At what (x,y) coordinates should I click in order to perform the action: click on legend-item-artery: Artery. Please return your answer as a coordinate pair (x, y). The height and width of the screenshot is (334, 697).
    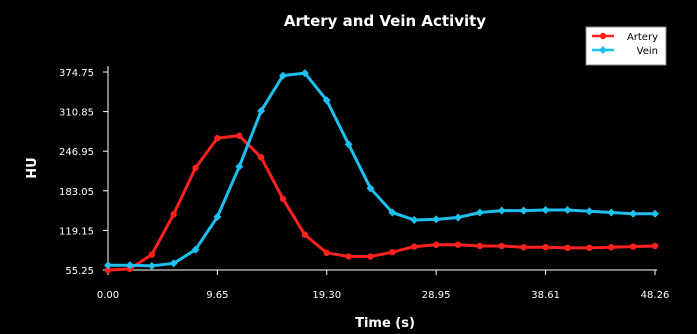
    Looking at the image, I should click on (625, 37).